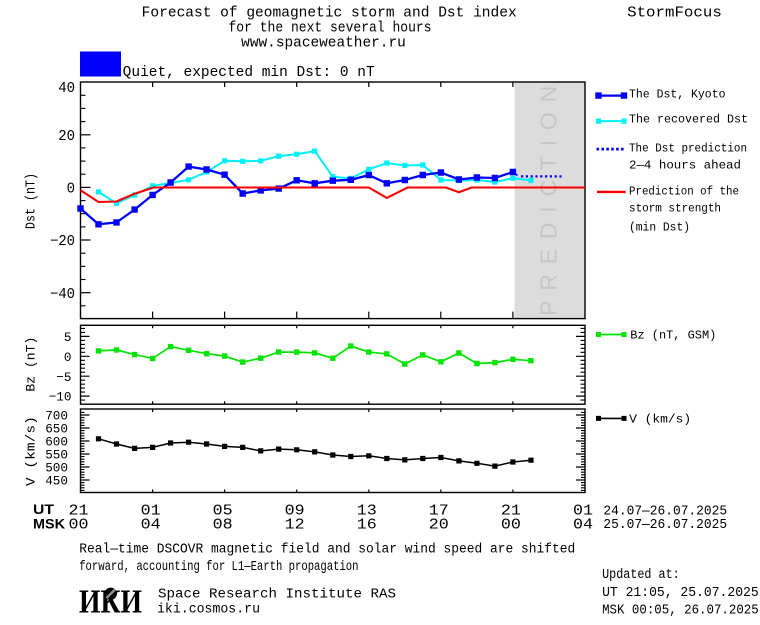  What do you see at coordinates (677, 94) in the screenshot?
I see `svg-text: The Dst, Kyoto` at bounding box center [677, 94].